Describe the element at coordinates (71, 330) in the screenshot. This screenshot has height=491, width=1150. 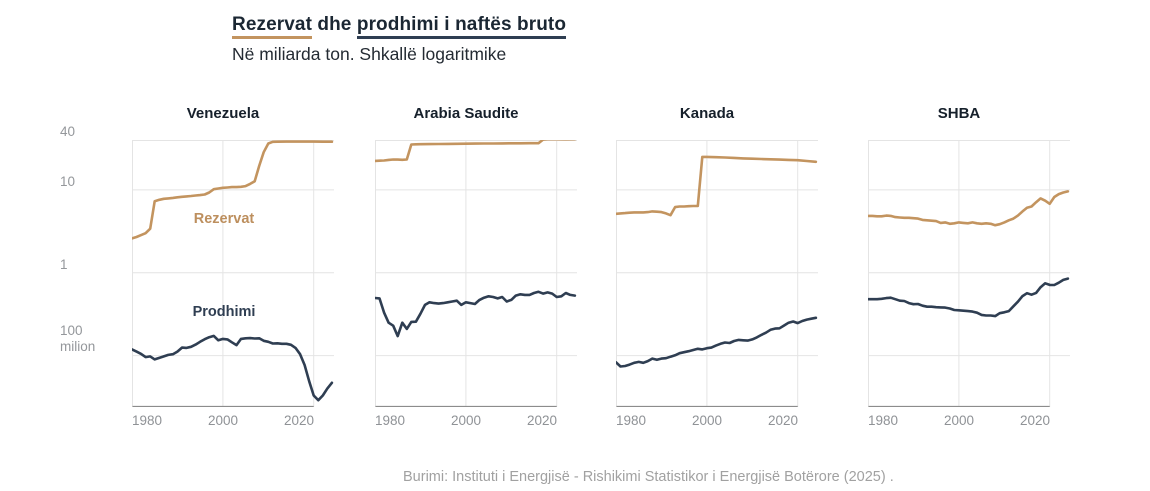
I see `y-axis-tick-100-million-line1: 100` at that location.